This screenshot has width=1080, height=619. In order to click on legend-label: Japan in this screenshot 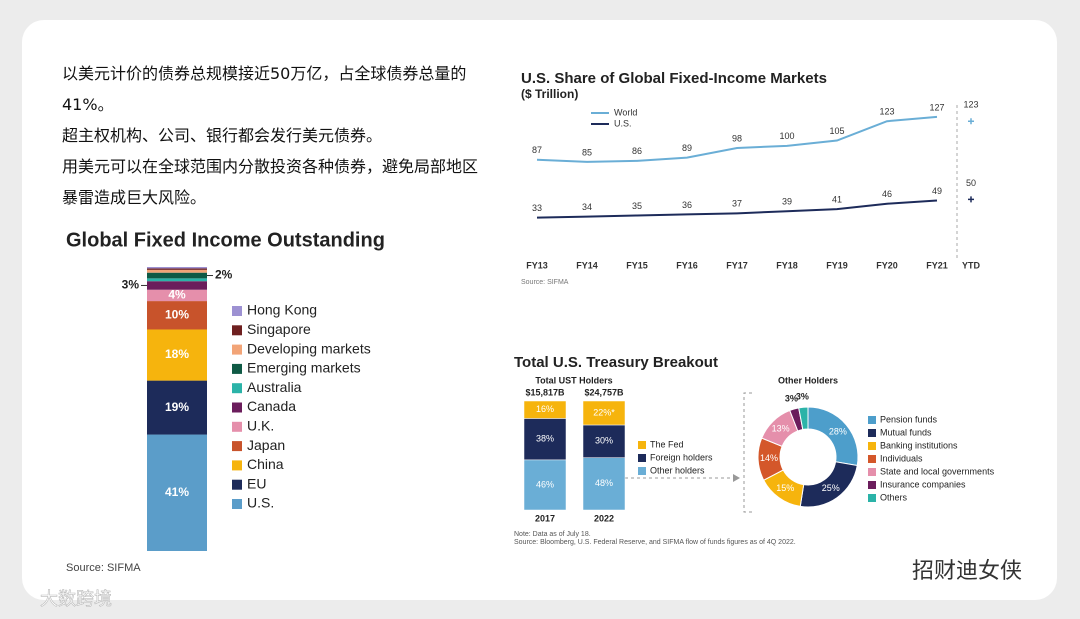, I will do `click(266, 445)`.